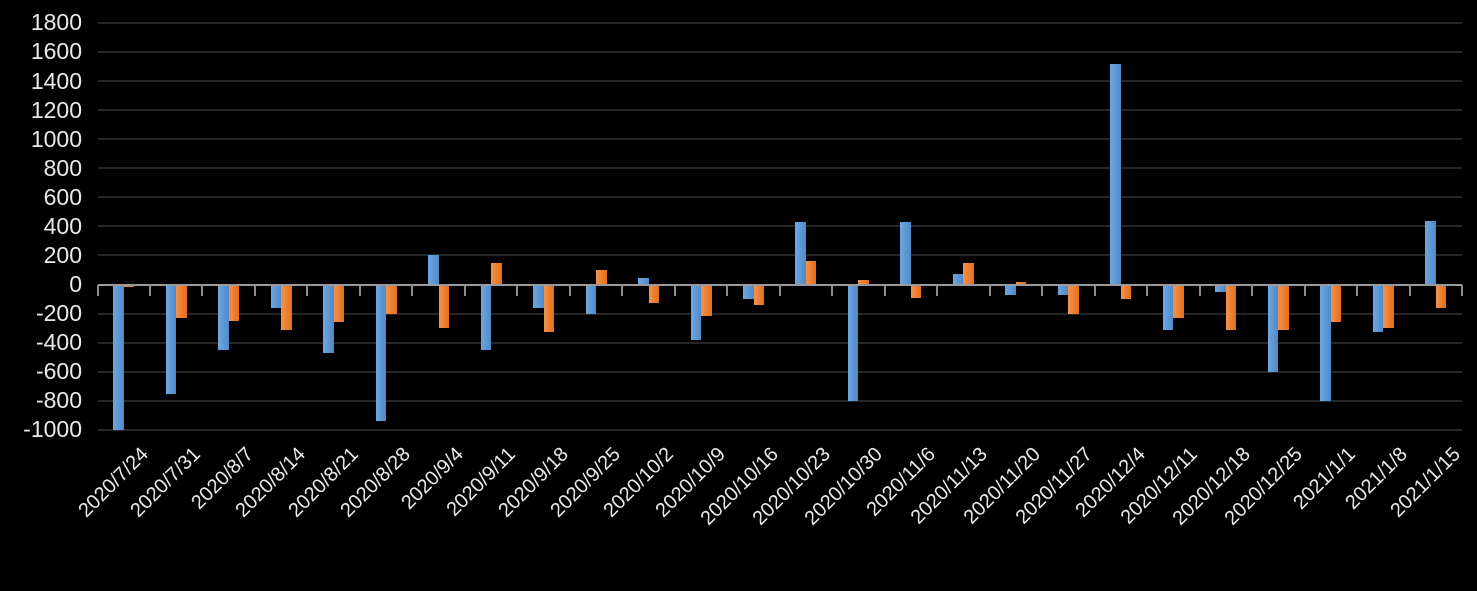 The width and height of the screenshot is (1477, 591). Describe the element at coordinates (1336, 303) in the screenshot. I see `bar-orange-series-2021/1/1` at that location.